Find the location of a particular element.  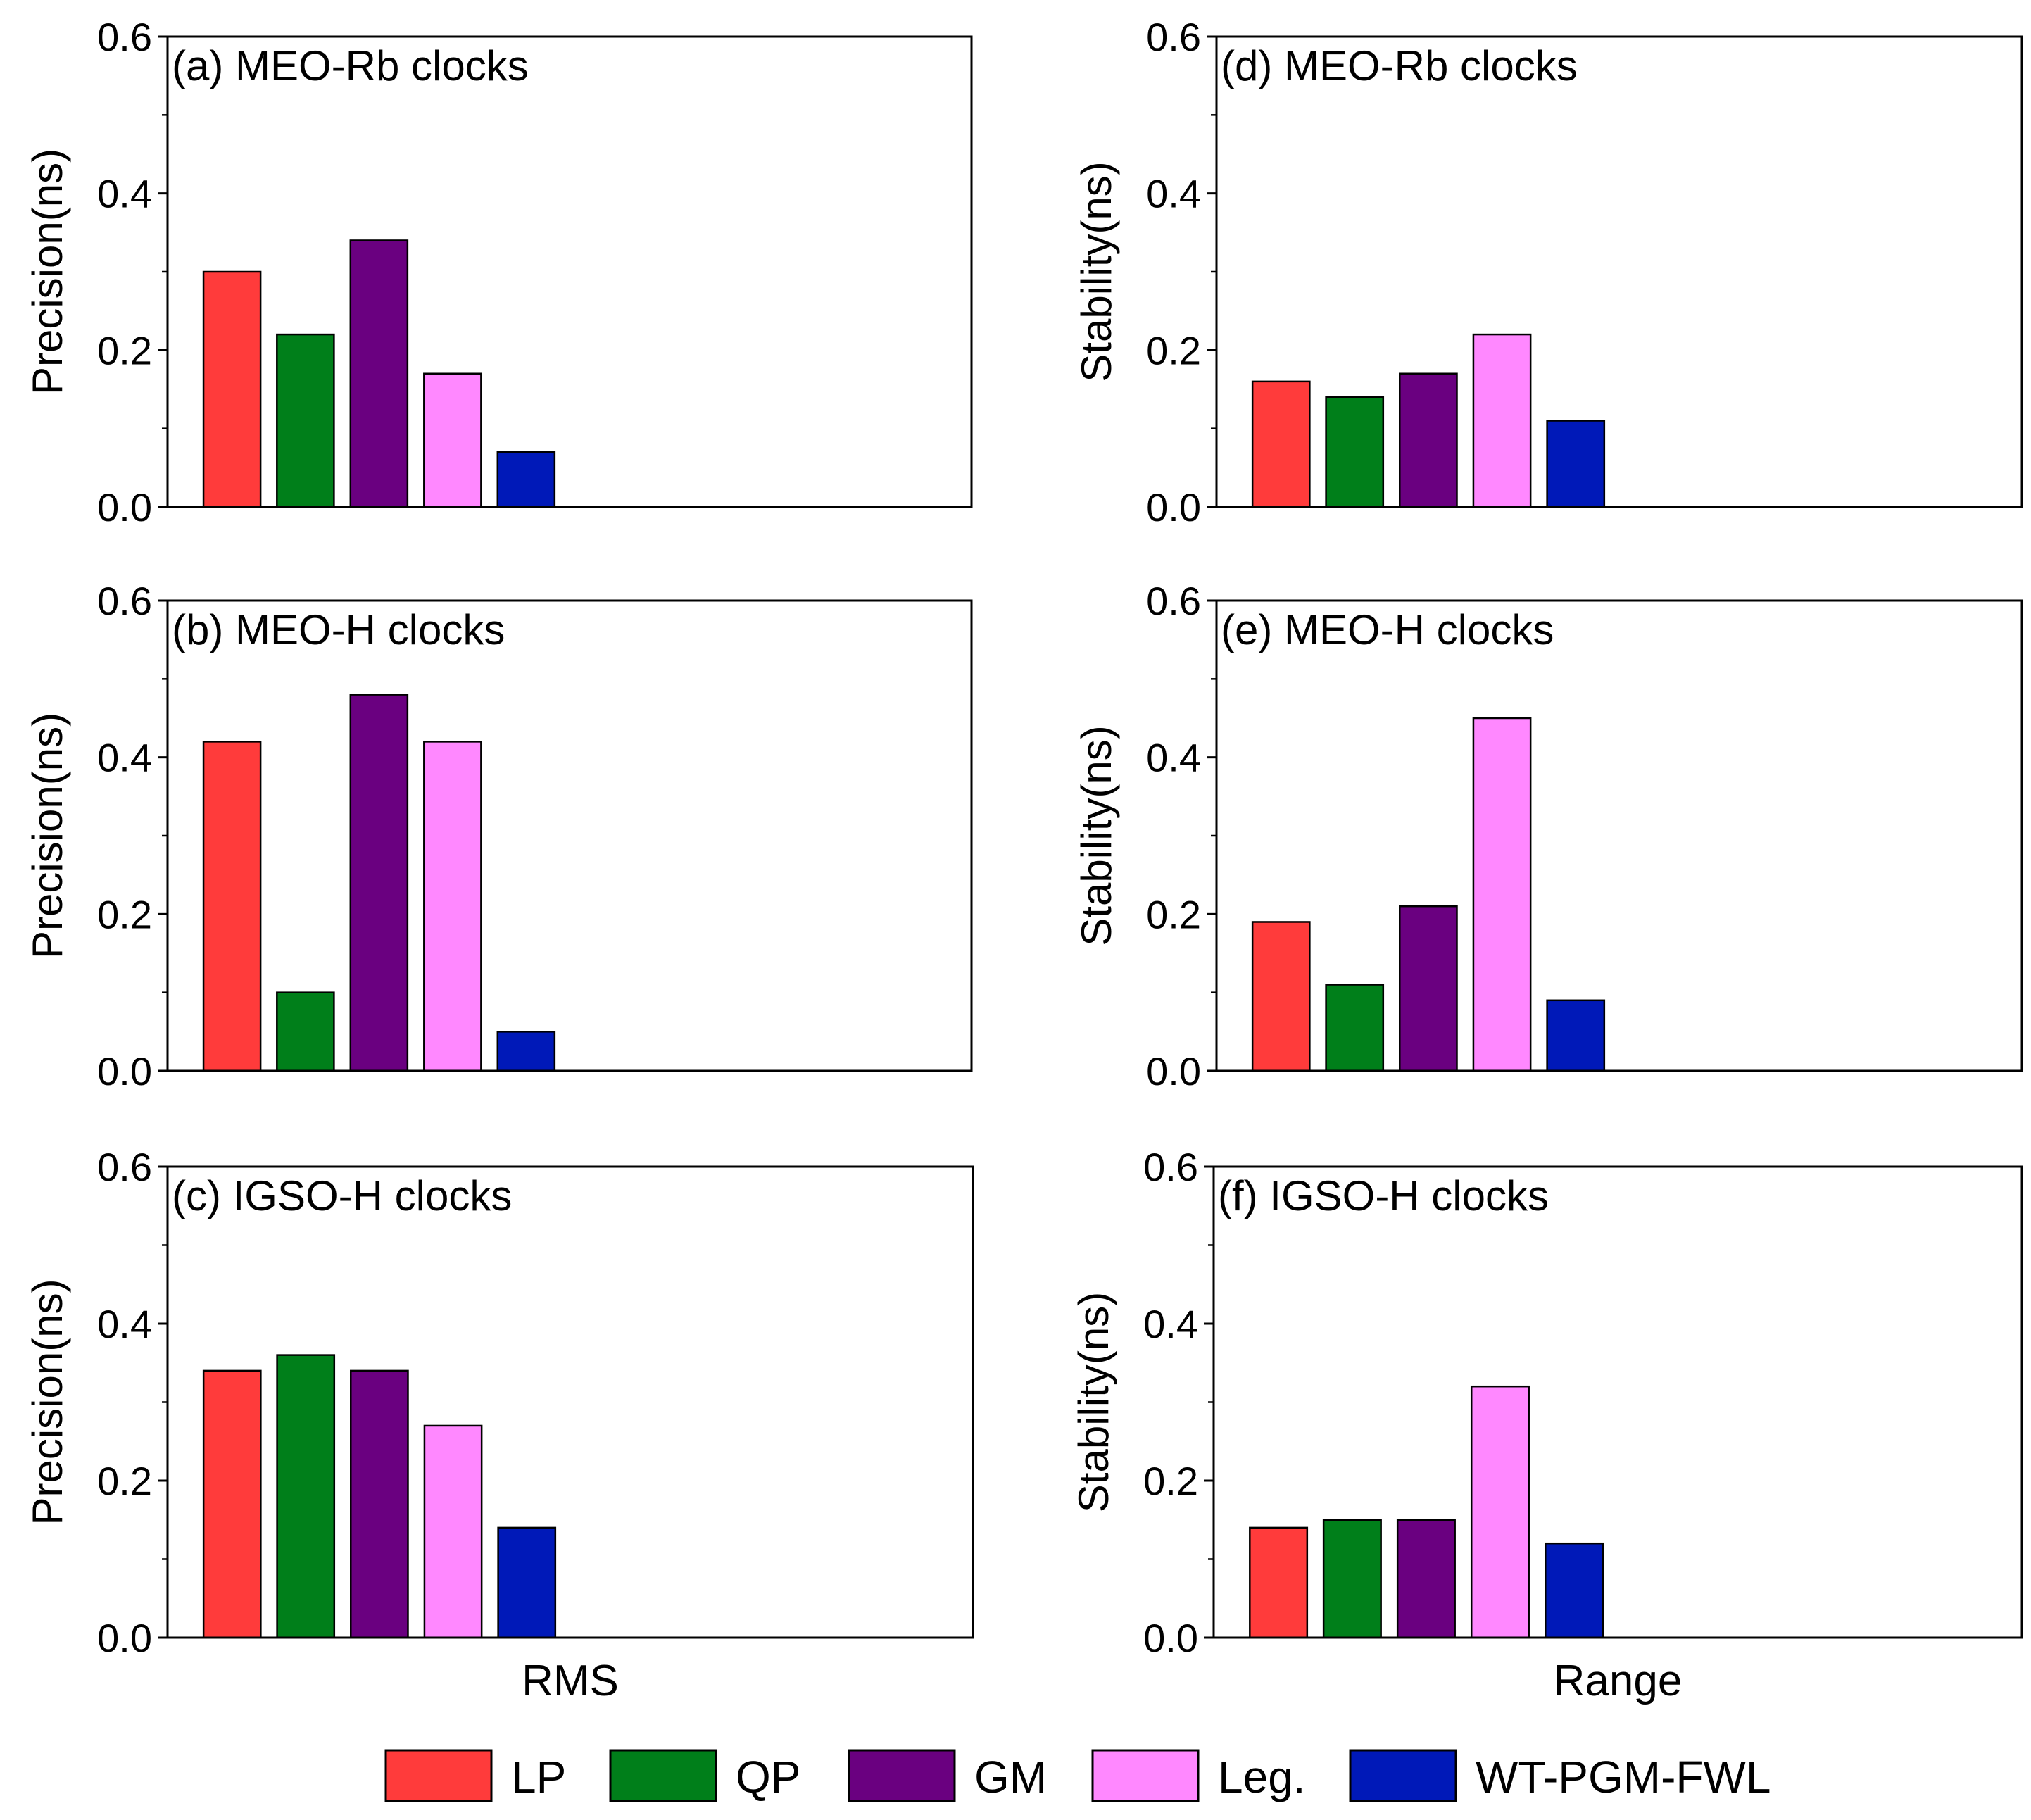

legend-label: WT-PGM-FWL is located at coordinates (1623, 1777).